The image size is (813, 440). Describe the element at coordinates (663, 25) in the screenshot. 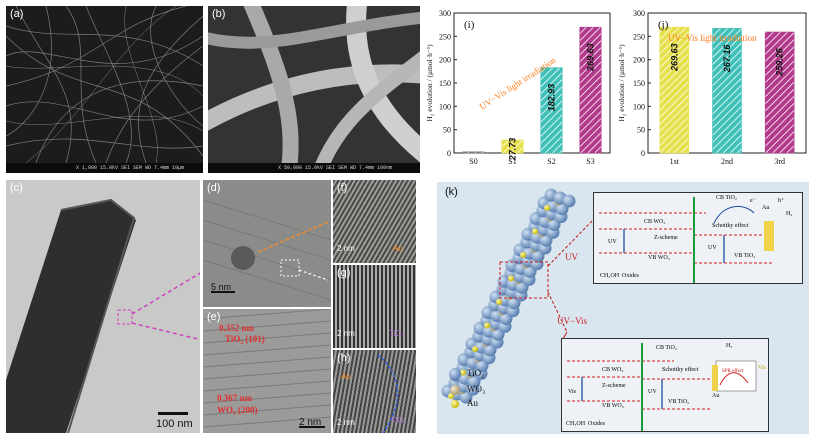

I see `panel-label: (j)` at that location.